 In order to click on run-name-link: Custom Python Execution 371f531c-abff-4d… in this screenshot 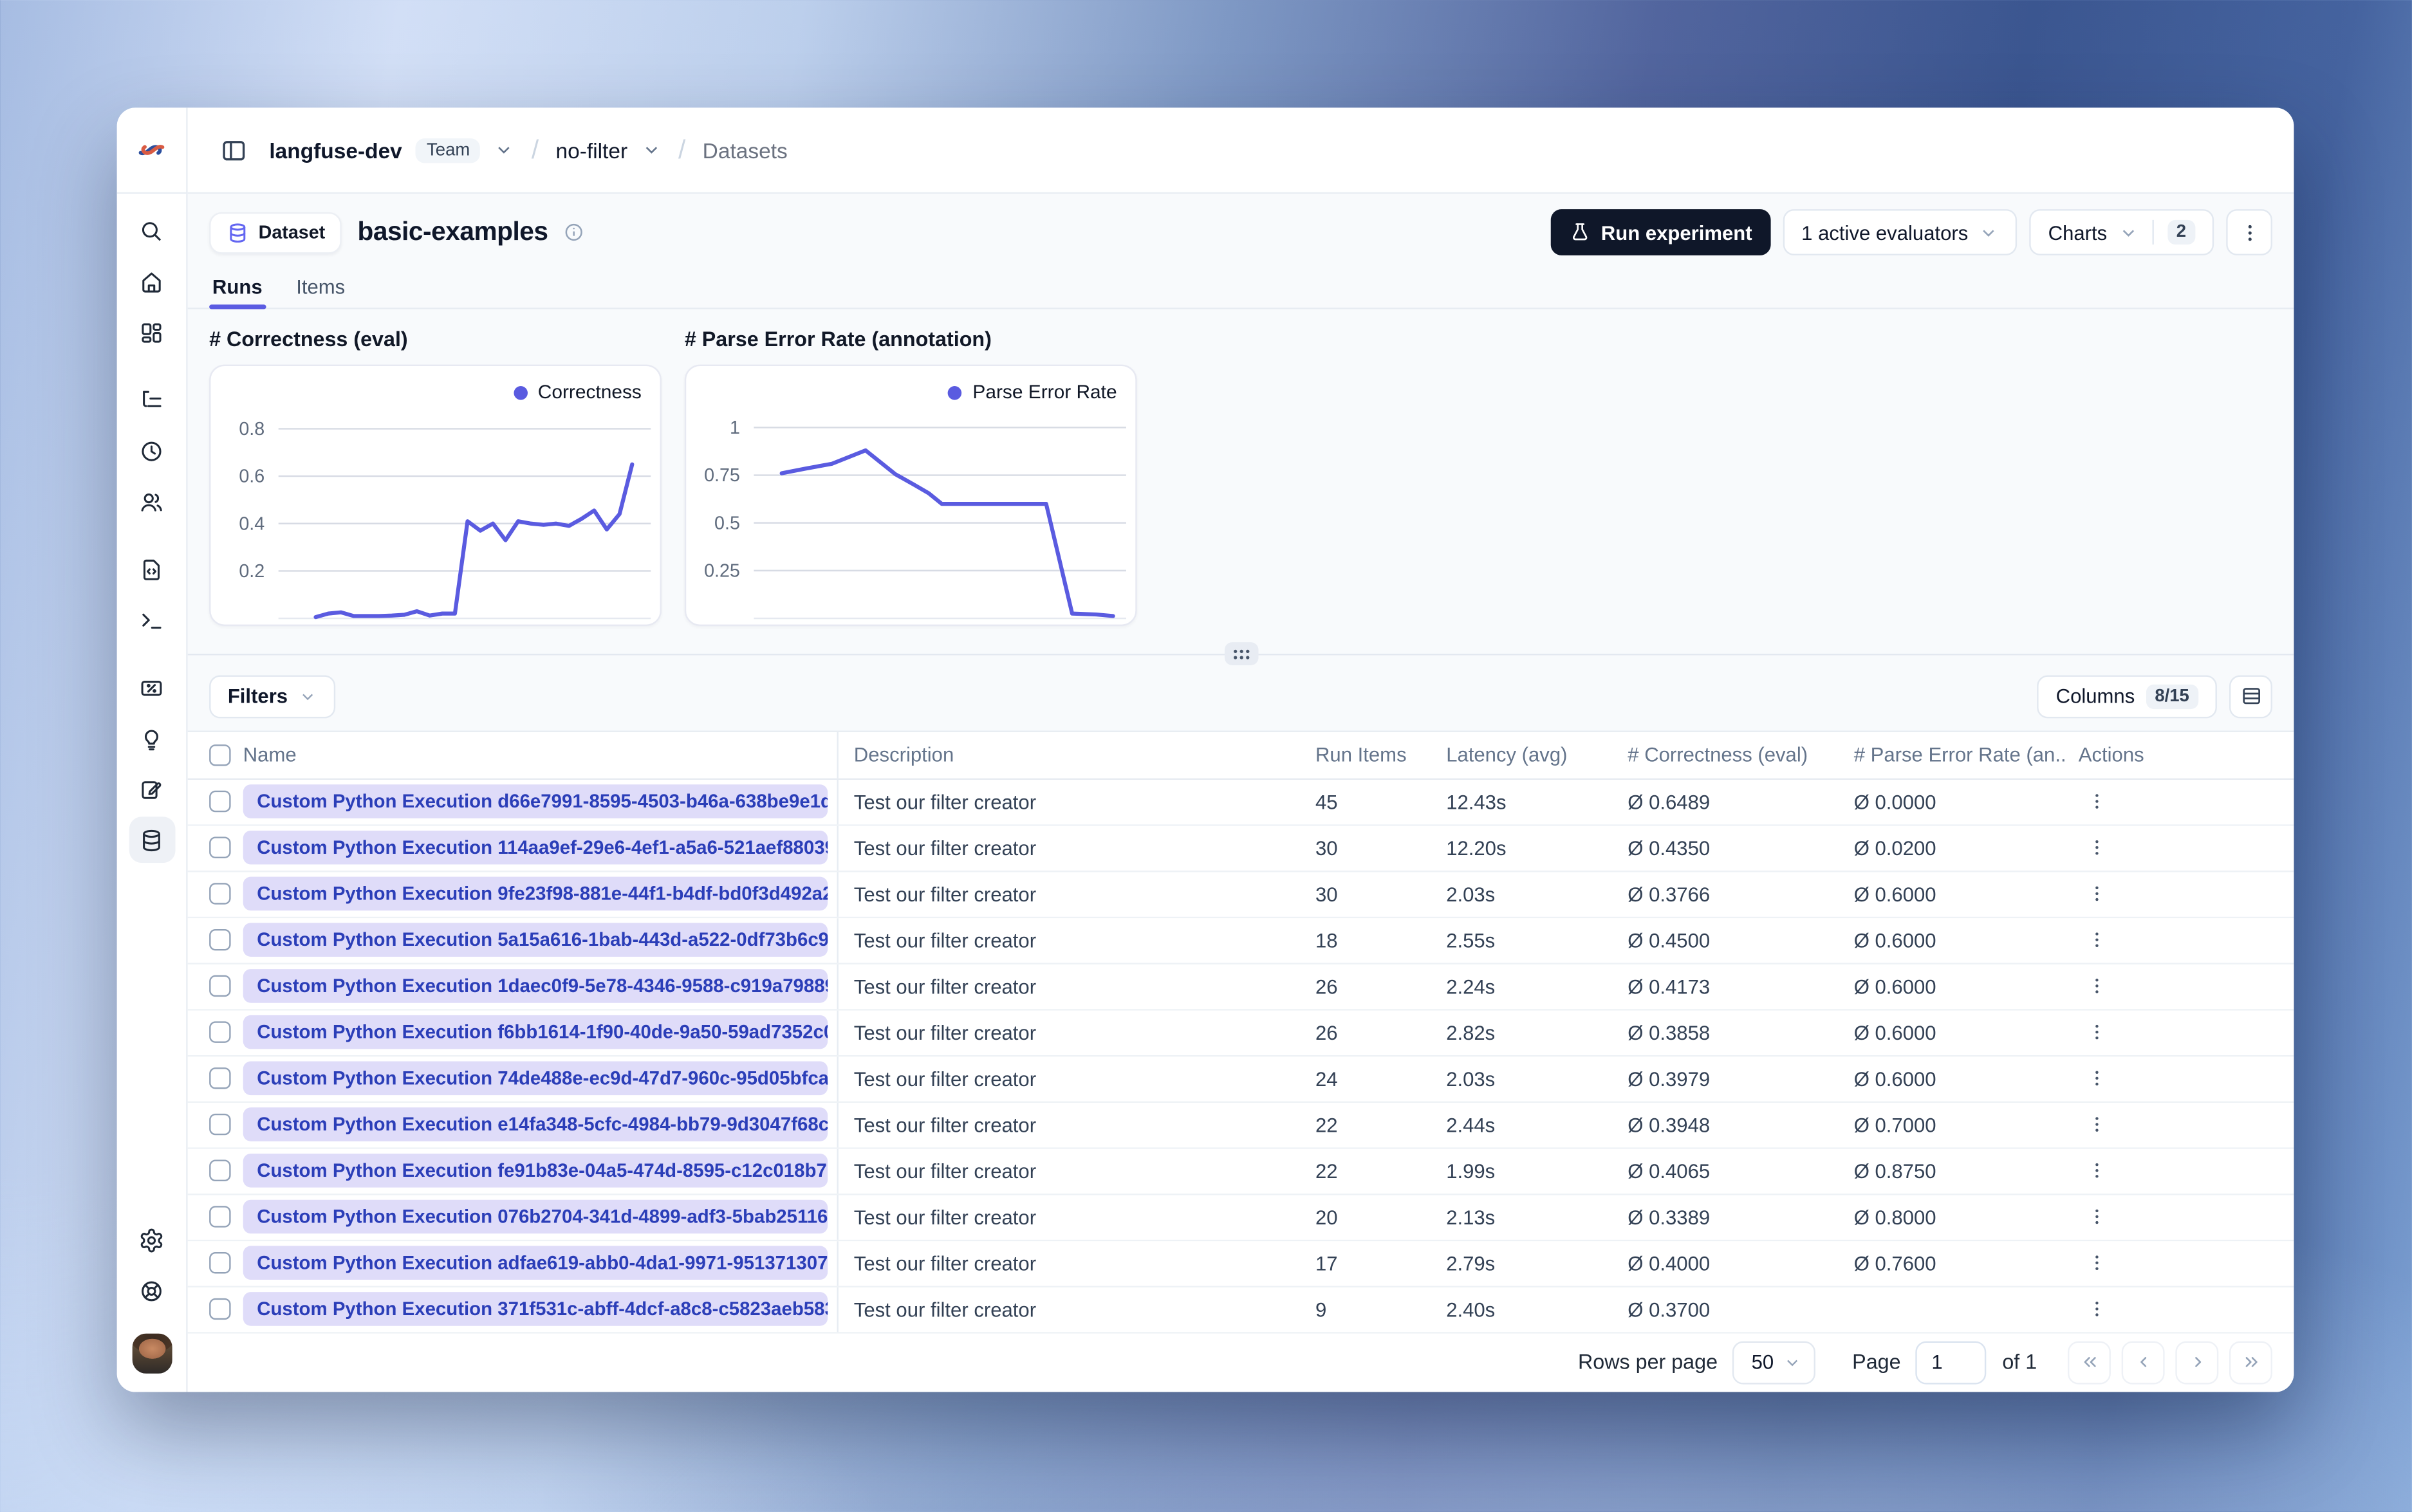, I will do `click(535, 1309)`.